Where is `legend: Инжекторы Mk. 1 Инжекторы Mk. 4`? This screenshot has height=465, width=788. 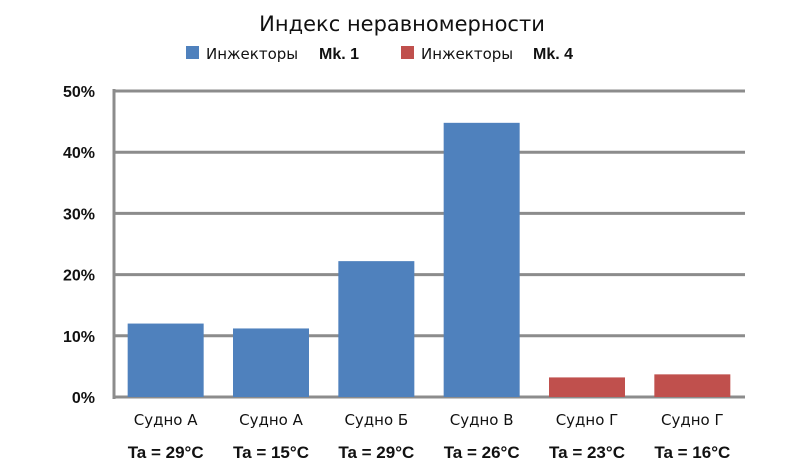
legend: Инжекторы Mk. 1 Инжекторы Mk. 4 is located at coordinates (379, 54).